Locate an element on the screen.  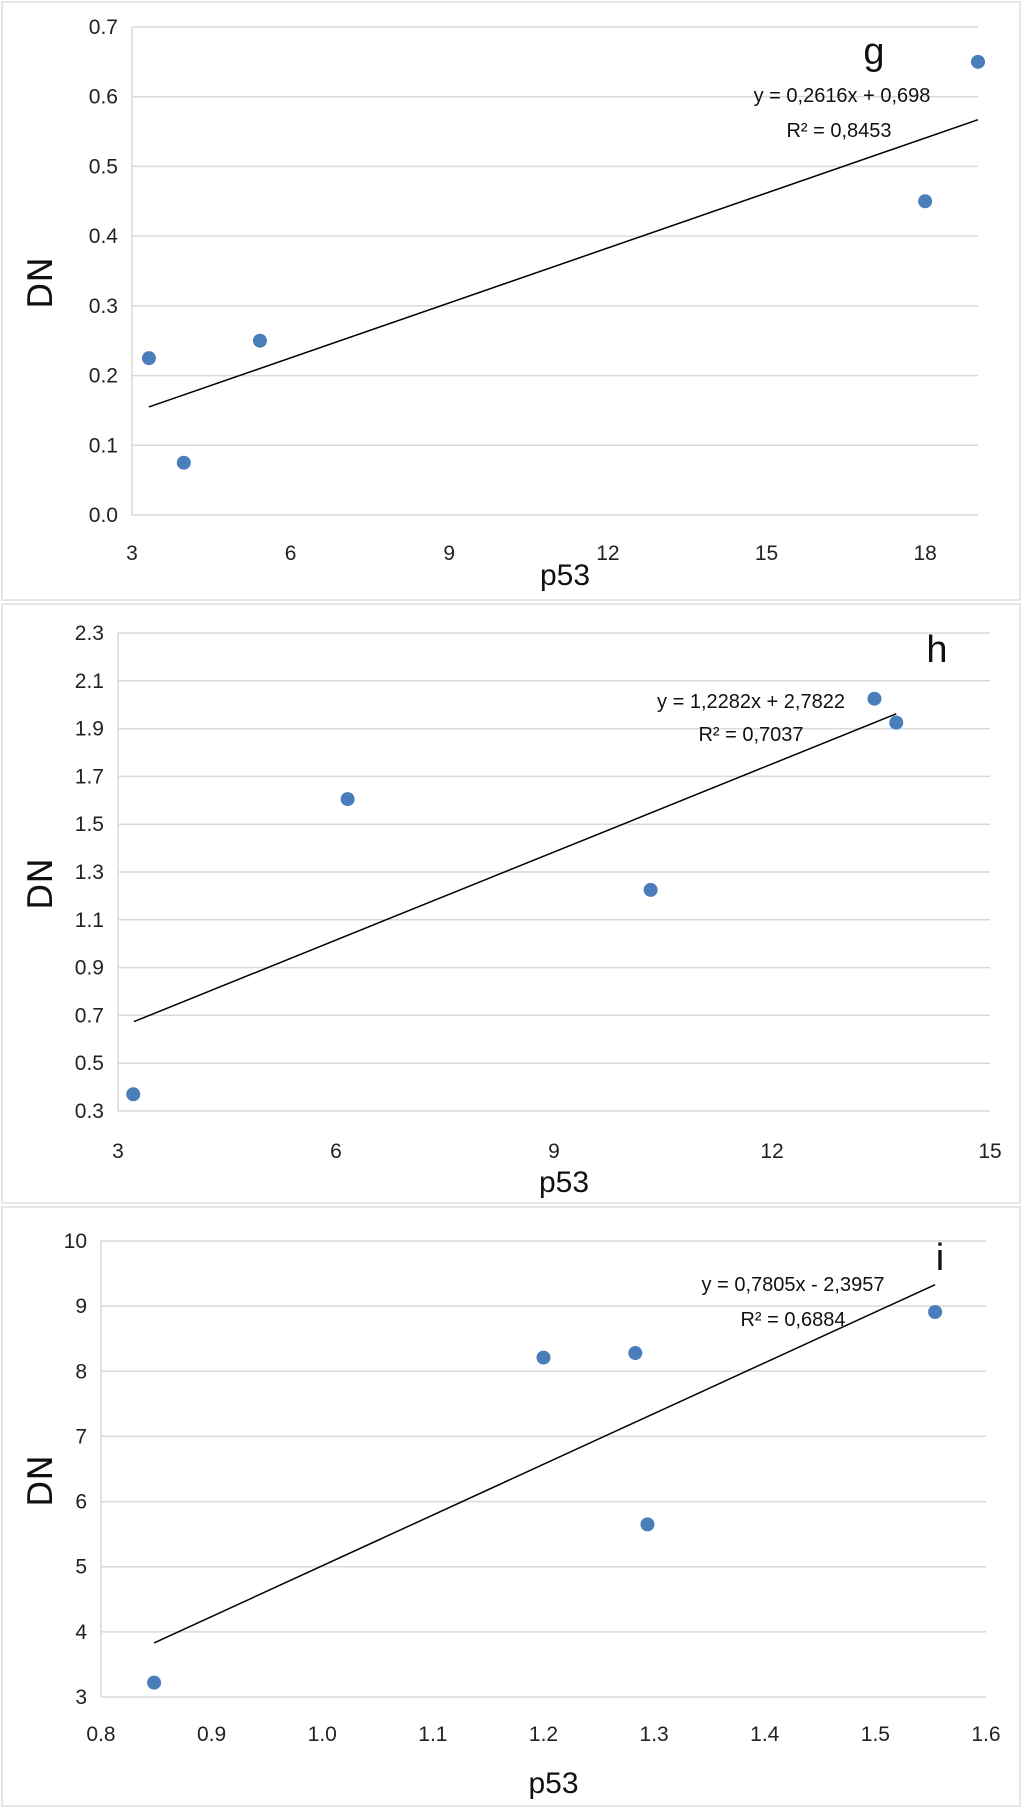
trendline-equation: y = 0,7805x - 2,3957 is located at coordinates (793, 1285).